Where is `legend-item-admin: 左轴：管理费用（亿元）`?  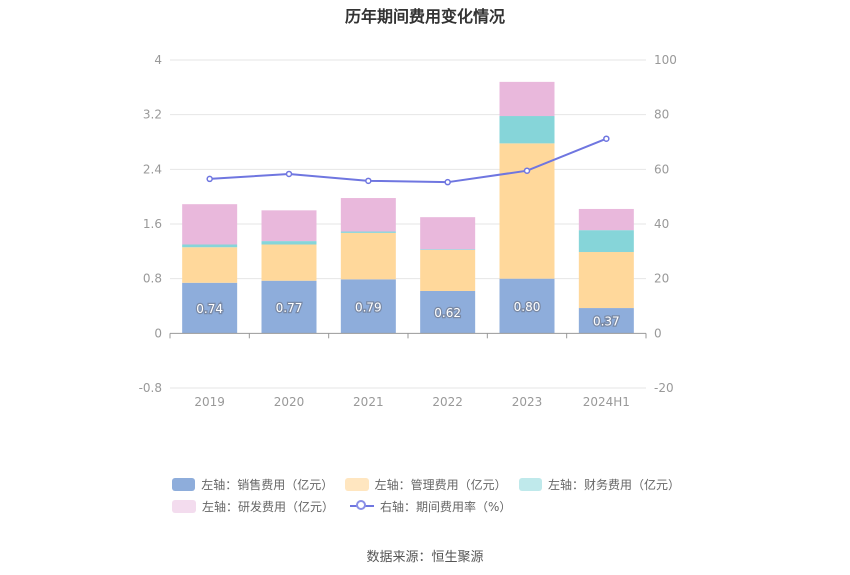 legend-item-admin: 左轴：管理费用（亿元） is located at coordinates (426, 484).